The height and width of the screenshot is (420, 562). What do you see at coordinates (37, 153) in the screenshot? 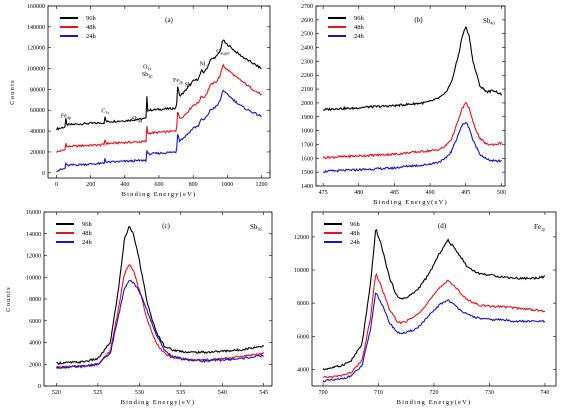
I see `y-tick-label: 20000` at bounding box center [37, 153].